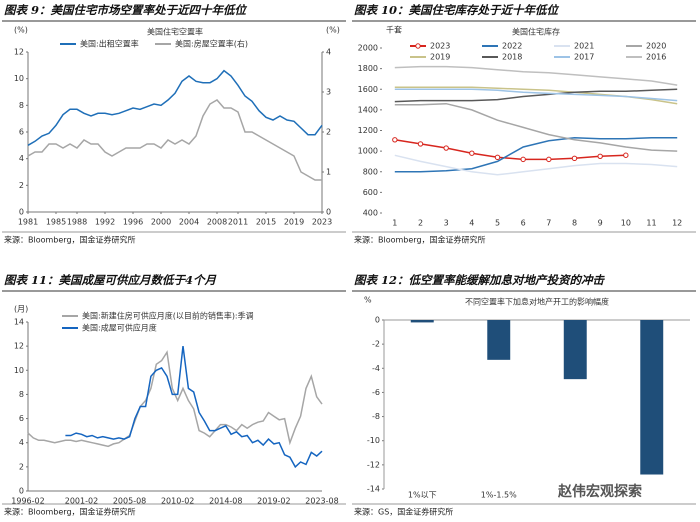 This screenshot has width=700, height=522. Describe the element at coordinates (225, 501) in the screenshot. I see `x-tick-label: 2014-08` at that location.